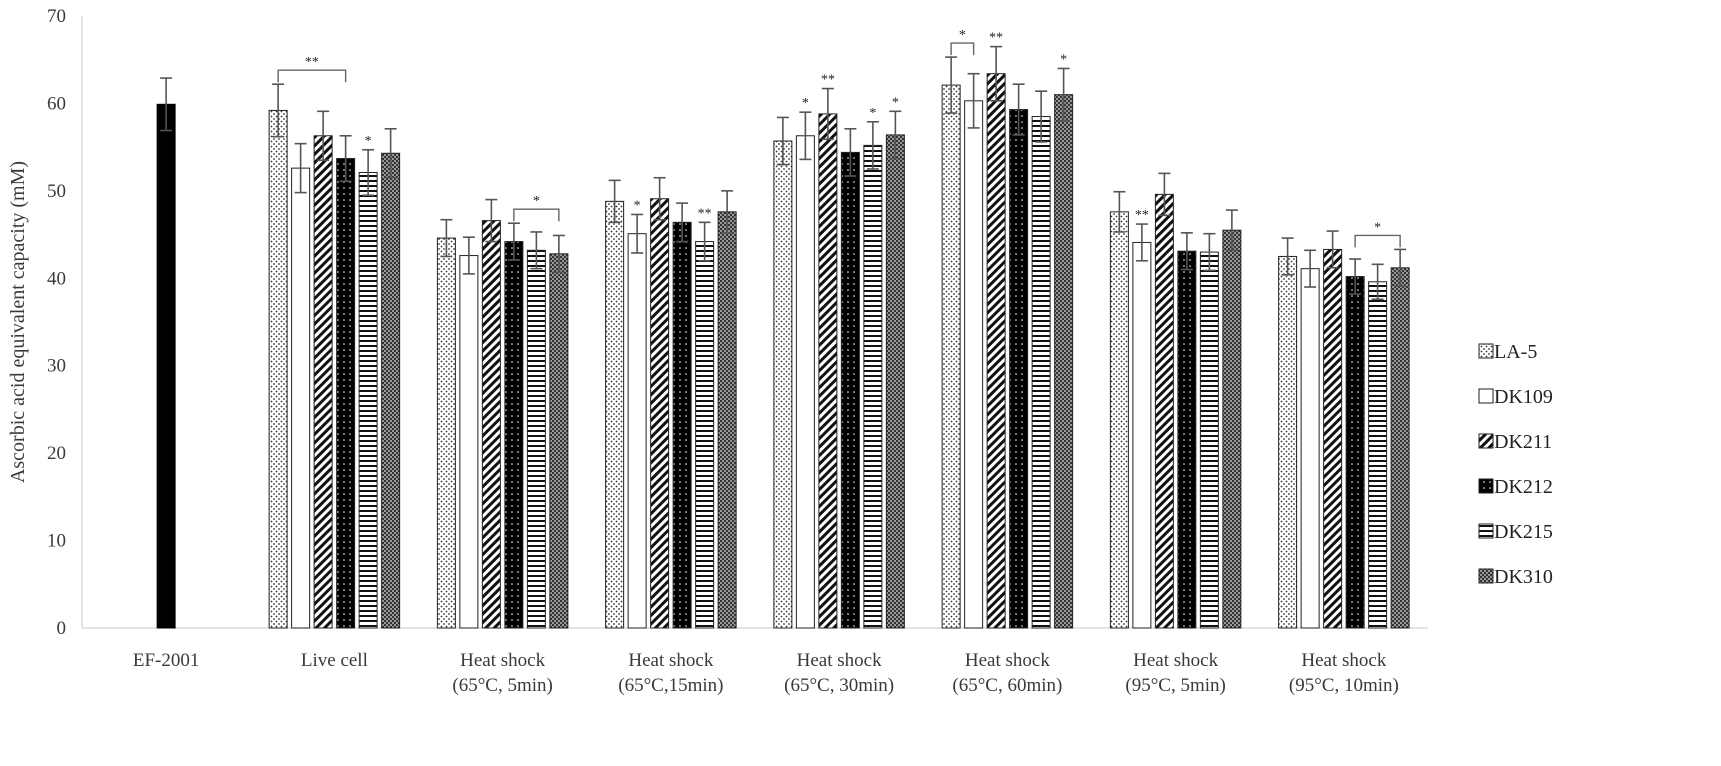 The height and width of the screenshot is (766, 1721). I want to click on legend-item-dk212: DK212, so click(1515, 487).